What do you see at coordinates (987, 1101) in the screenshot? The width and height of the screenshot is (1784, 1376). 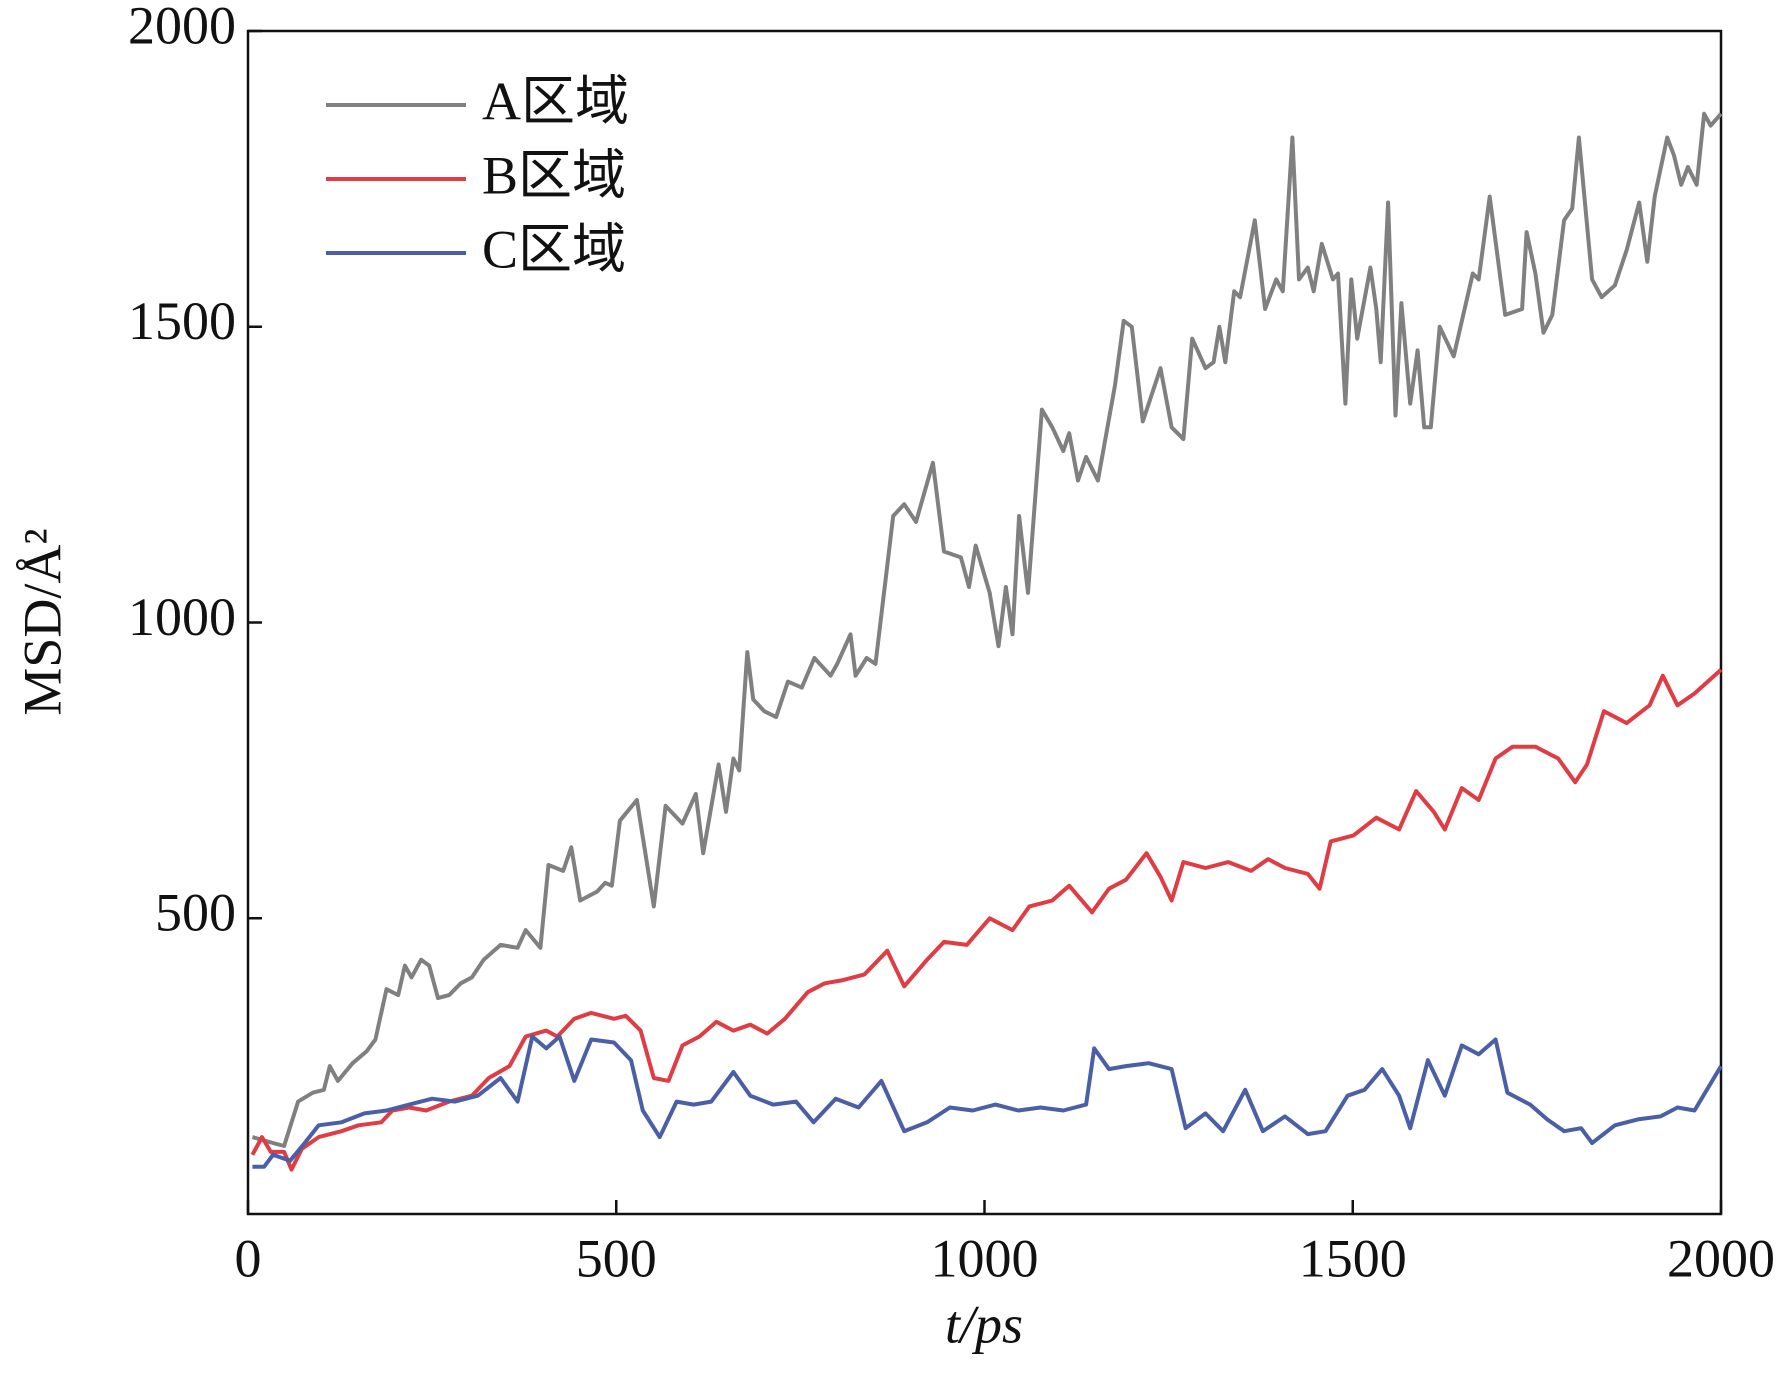 I see `series-line` at bounding box center [987, 1101].